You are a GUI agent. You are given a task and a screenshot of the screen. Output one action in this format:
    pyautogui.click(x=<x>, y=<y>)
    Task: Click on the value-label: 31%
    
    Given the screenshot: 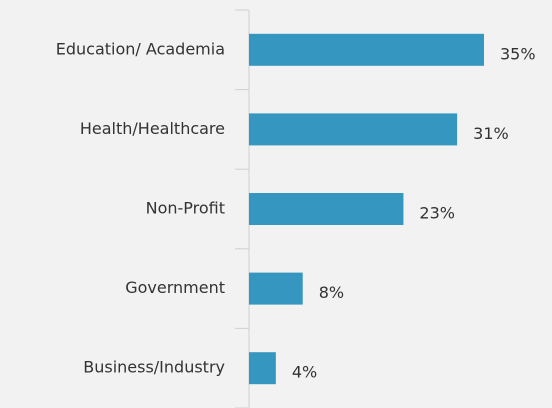 What is the action you would take?
    pyautogui.click(x=491, y=133)
    